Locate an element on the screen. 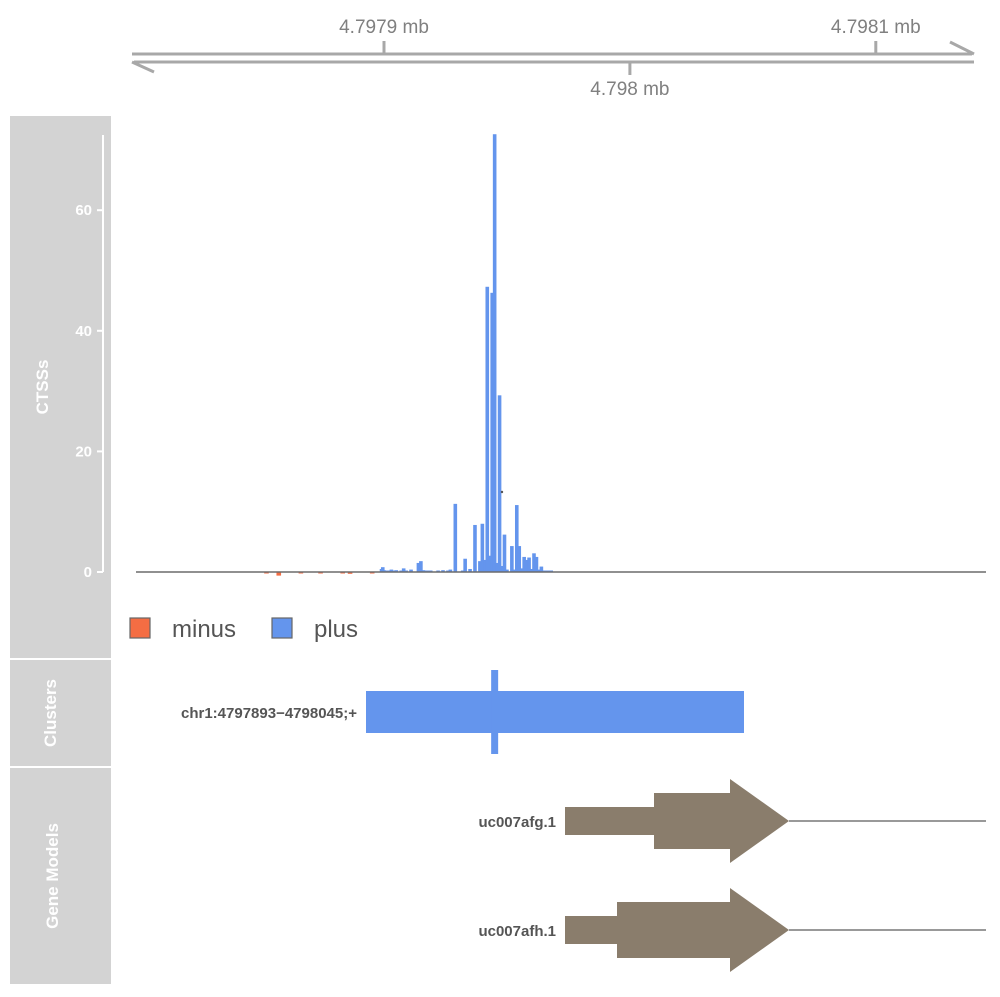 This screenshot has height=997, width=1000. genome-tick: 4.7979 mb is located at coordinates (384, 35).